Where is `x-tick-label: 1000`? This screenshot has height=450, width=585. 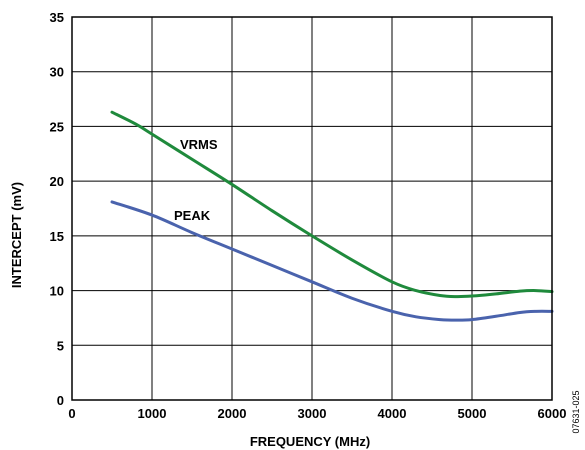 x-tick-label: 1000 is located at coordinates (152, 413).